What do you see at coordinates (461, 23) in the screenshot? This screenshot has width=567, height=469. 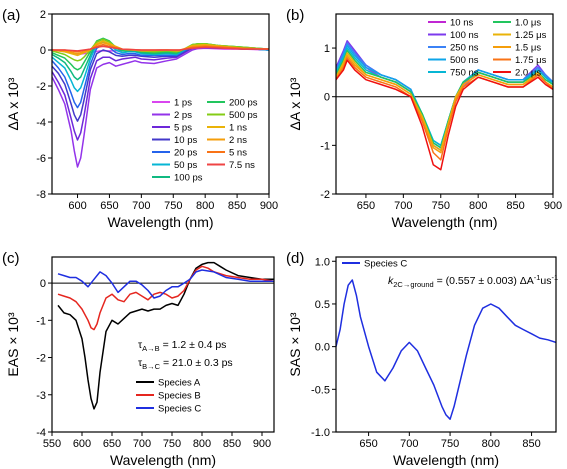 I see `legend-label: 10 ns` at bounding box center [461, 23].